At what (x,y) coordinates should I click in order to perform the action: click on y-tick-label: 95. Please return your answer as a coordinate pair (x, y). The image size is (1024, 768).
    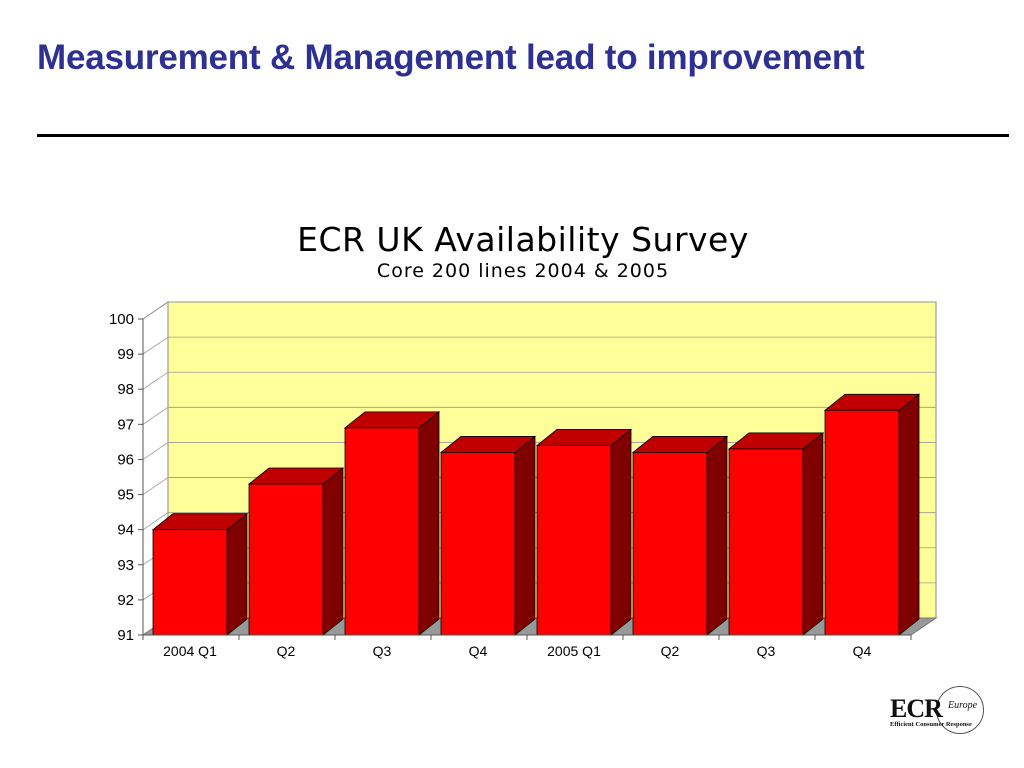
    Looking at the image, I should click on (125, 495).